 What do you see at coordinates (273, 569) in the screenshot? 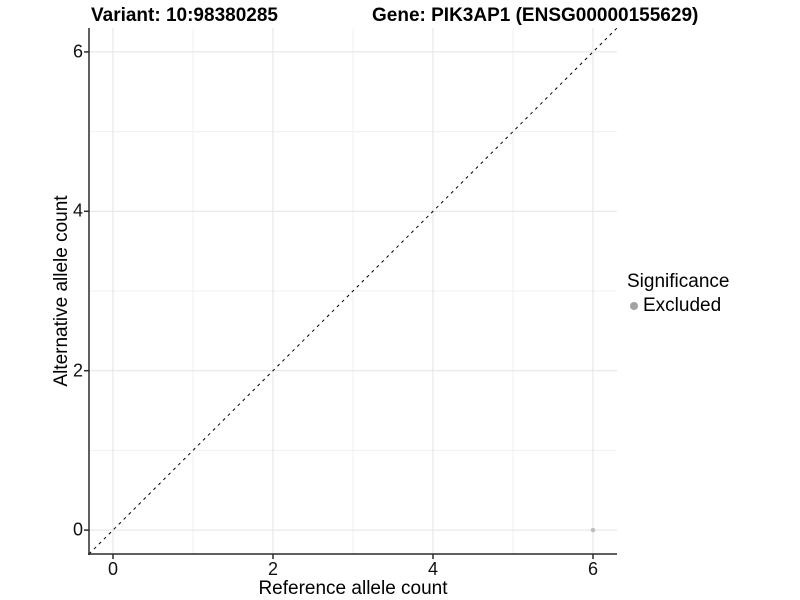
I see `x-tick-label: 2` at bounding box center [273, 569].